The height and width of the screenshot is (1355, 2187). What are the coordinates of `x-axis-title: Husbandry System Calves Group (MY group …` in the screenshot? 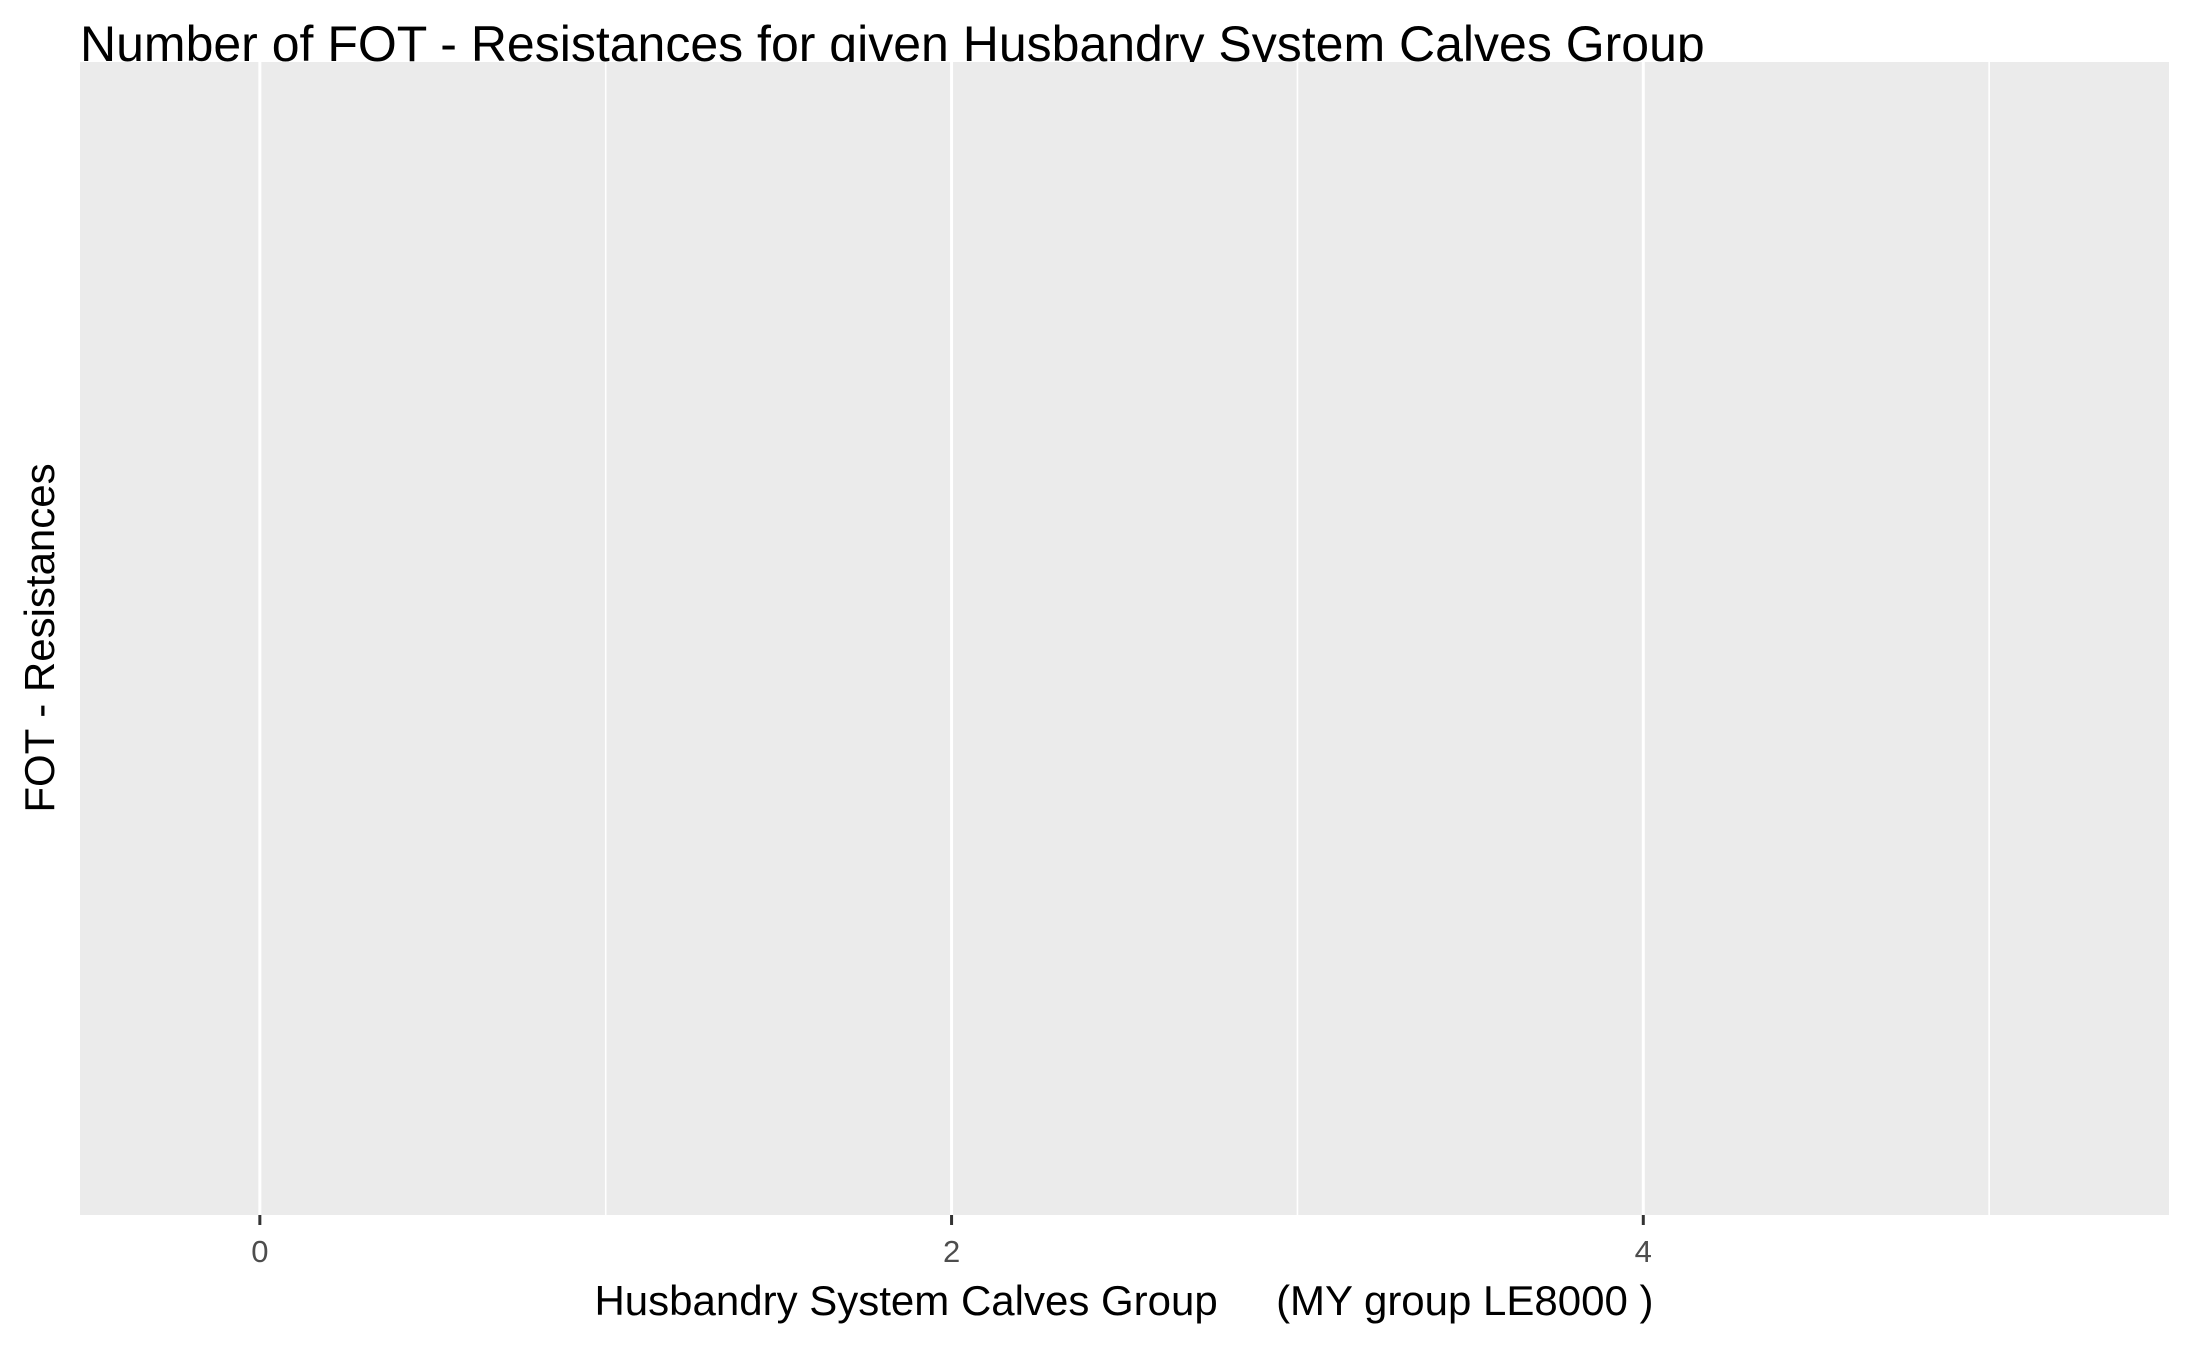 It's located at (1123, 1300).